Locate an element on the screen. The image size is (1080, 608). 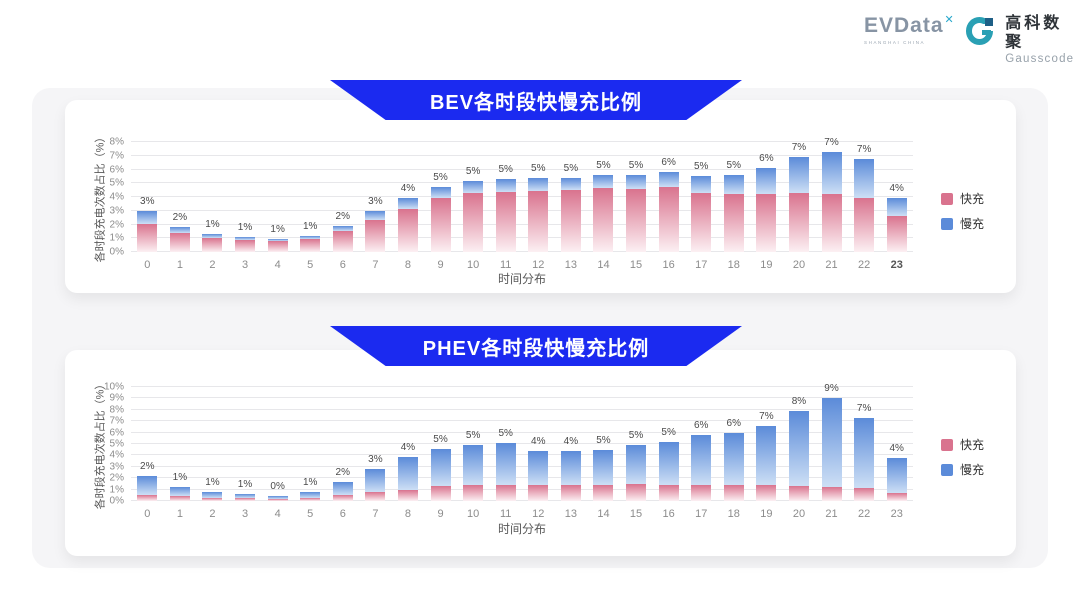
bev-x-axis-title: 时间分布 is located at coordinates (521, 279).